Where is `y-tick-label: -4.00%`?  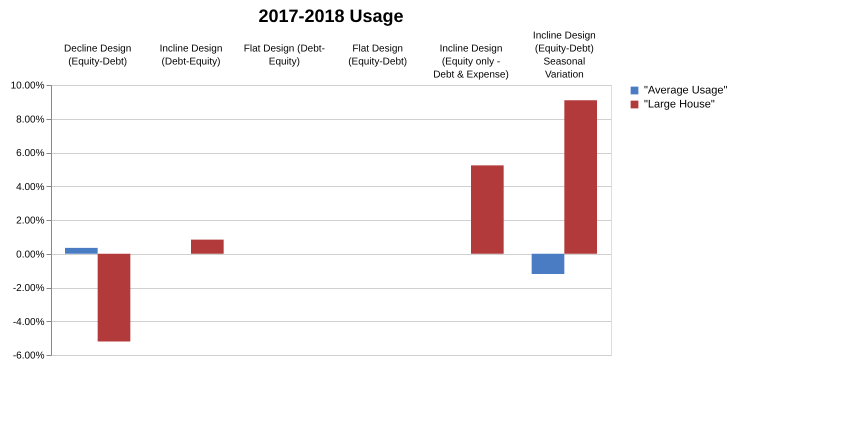
y-tick-label: -4.00% is located at coordinates (28, 322).